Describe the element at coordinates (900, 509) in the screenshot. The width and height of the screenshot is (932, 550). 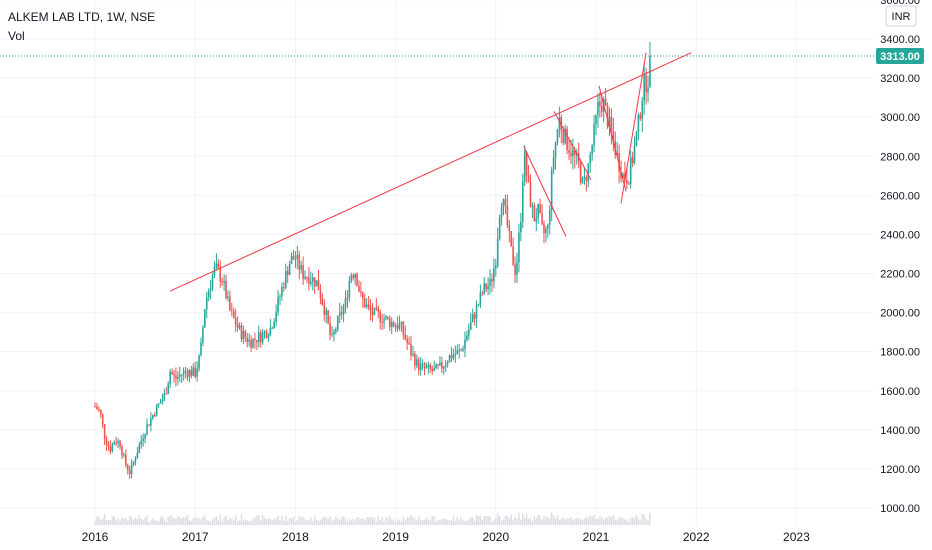
I see `price-tick-label: 1000.00` at that location.